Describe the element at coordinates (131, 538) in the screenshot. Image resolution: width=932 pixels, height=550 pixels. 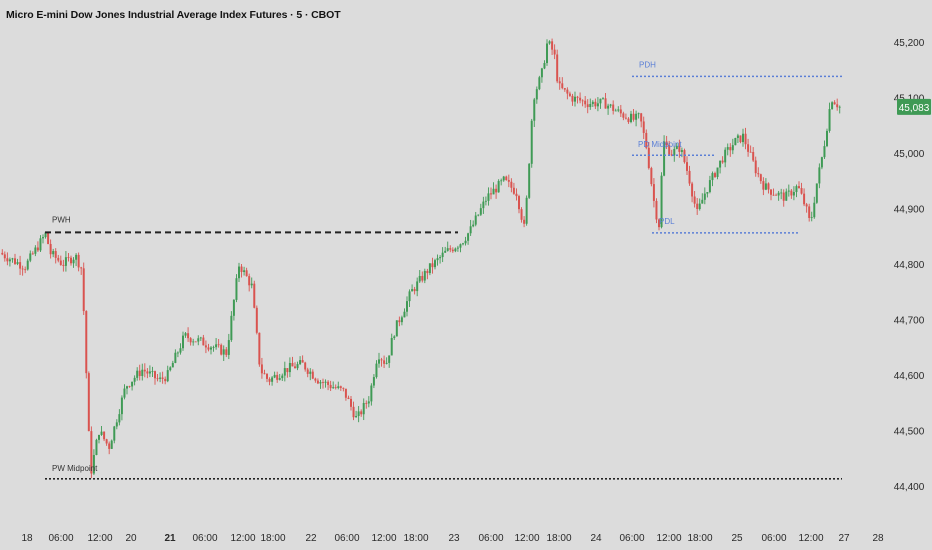
I see `x-tick-label: 20` at that location.